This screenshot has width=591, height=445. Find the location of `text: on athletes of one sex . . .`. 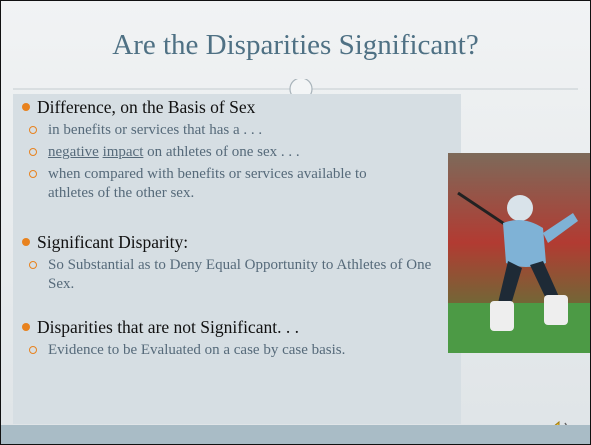

text: on athletes of one sex . . . is located at coordinates (223, 152).